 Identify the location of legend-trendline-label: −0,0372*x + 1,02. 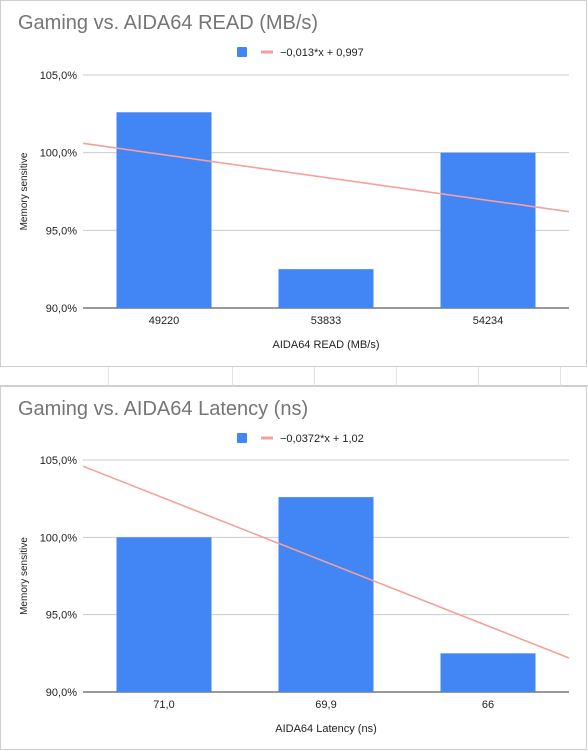
(322, 439).